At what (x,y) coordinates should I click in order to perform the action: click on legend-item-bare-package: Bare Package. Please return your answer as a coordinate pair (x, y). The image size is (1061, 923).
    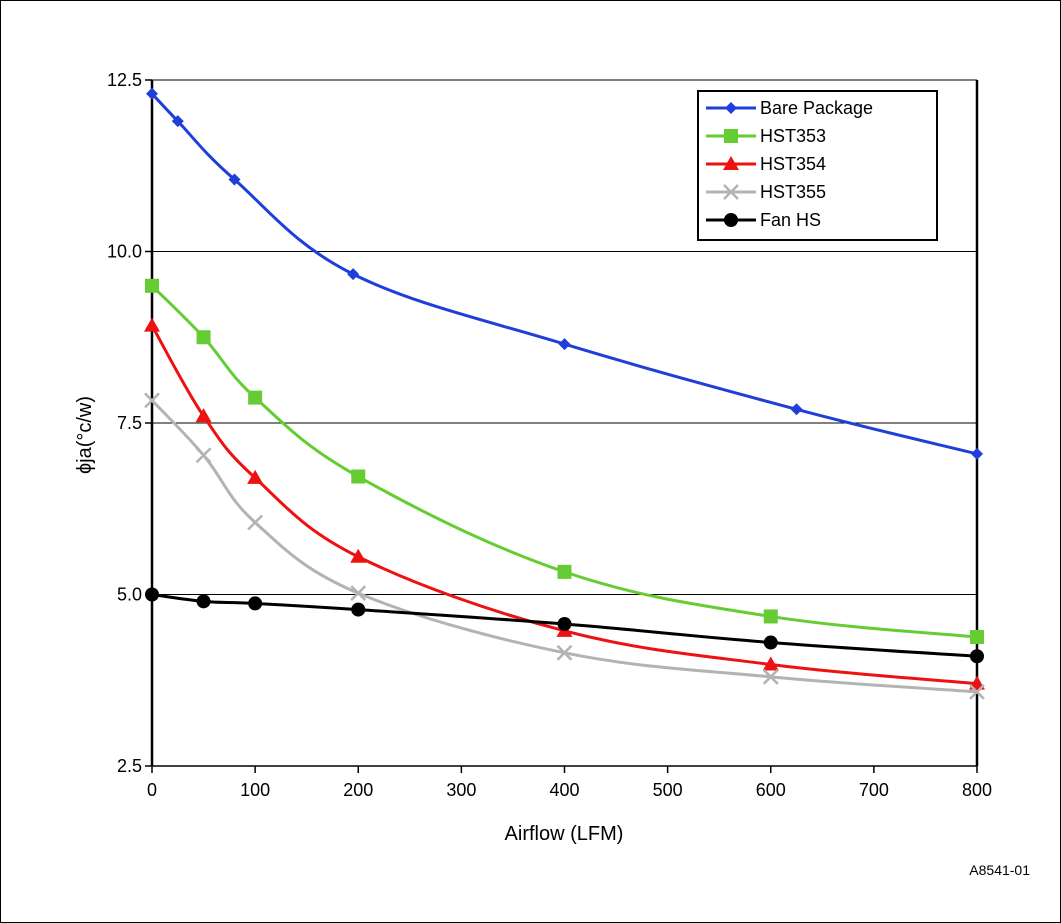
    Looking at the image, I should click on (789, 108).